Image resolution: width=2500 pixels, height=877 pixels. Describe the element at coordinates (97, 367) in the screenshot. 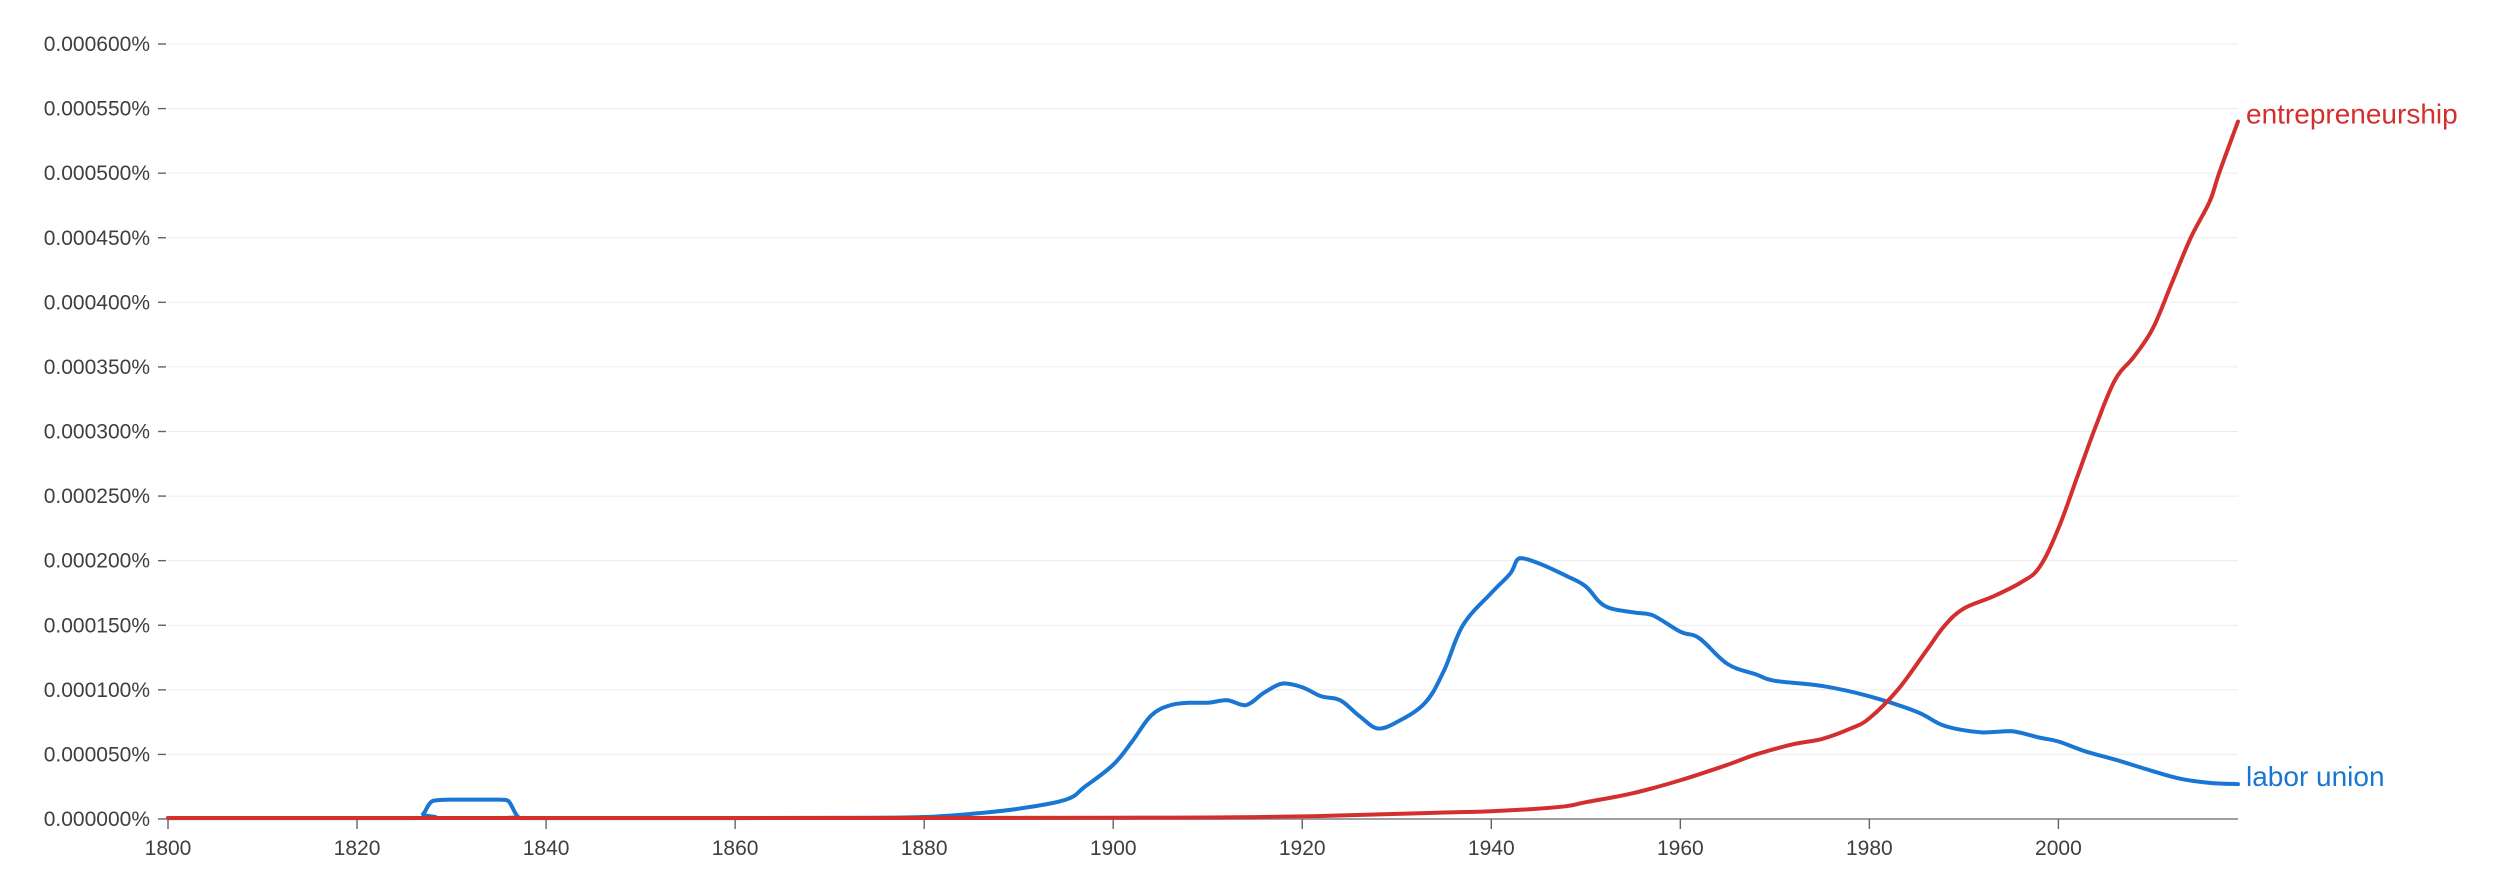

I see `y-tick-label: 0.000350%` at that location.